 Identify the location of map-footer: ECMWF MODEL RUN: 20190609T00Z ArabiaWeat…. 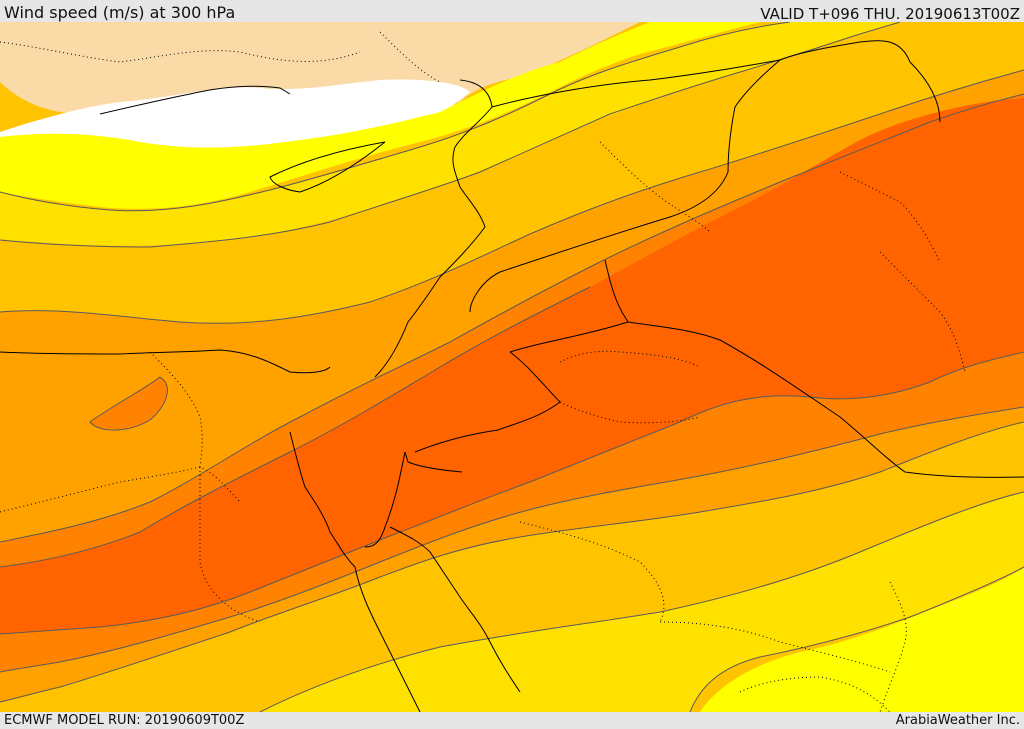
(512, 720).